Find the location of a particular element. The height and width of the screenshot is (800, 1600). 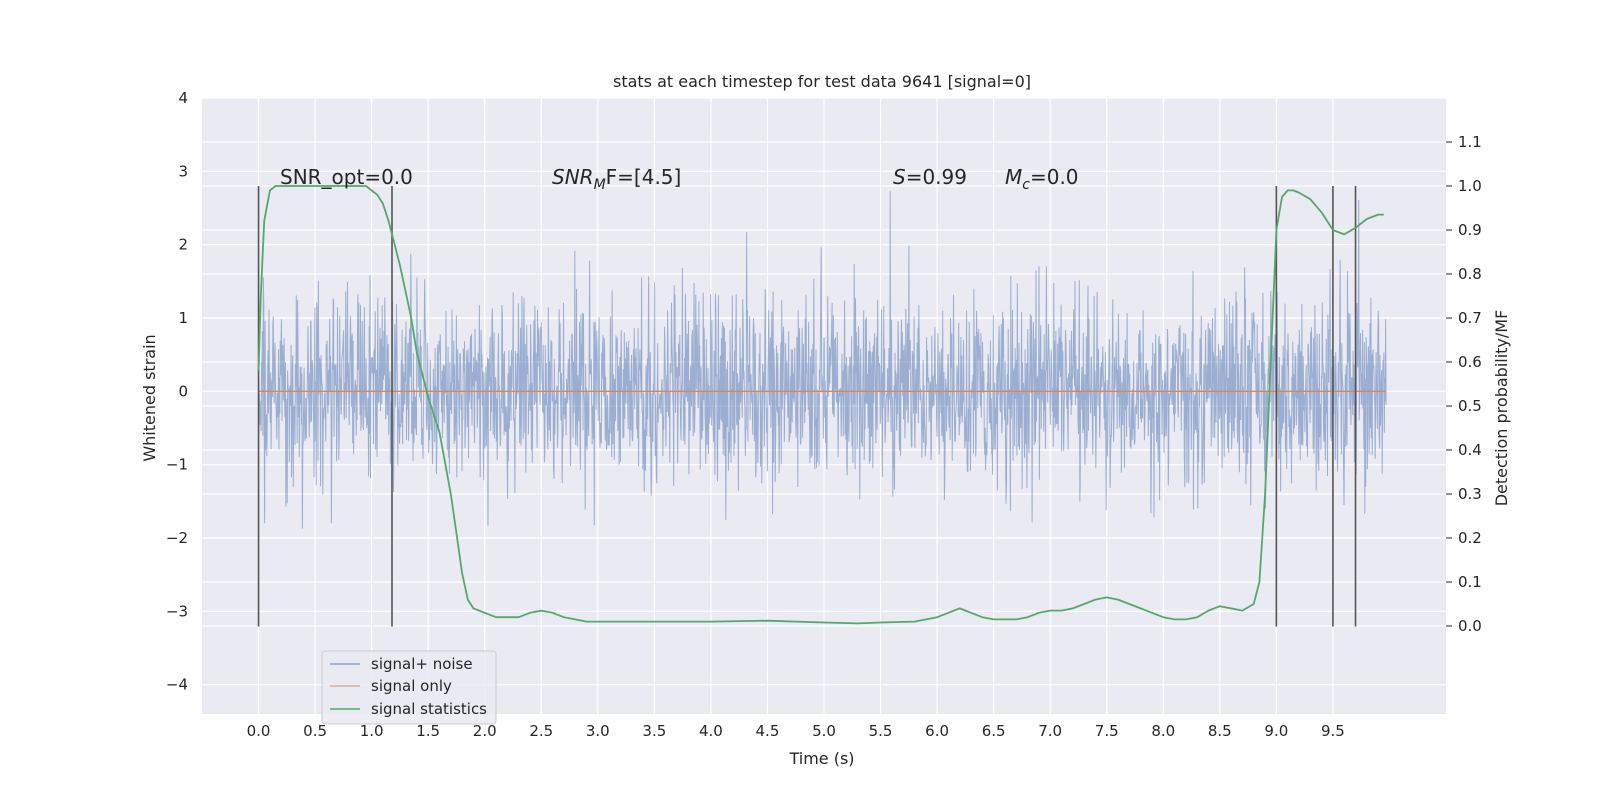

annotation-s-value: =0.99 is located at coordinates (936, 177).